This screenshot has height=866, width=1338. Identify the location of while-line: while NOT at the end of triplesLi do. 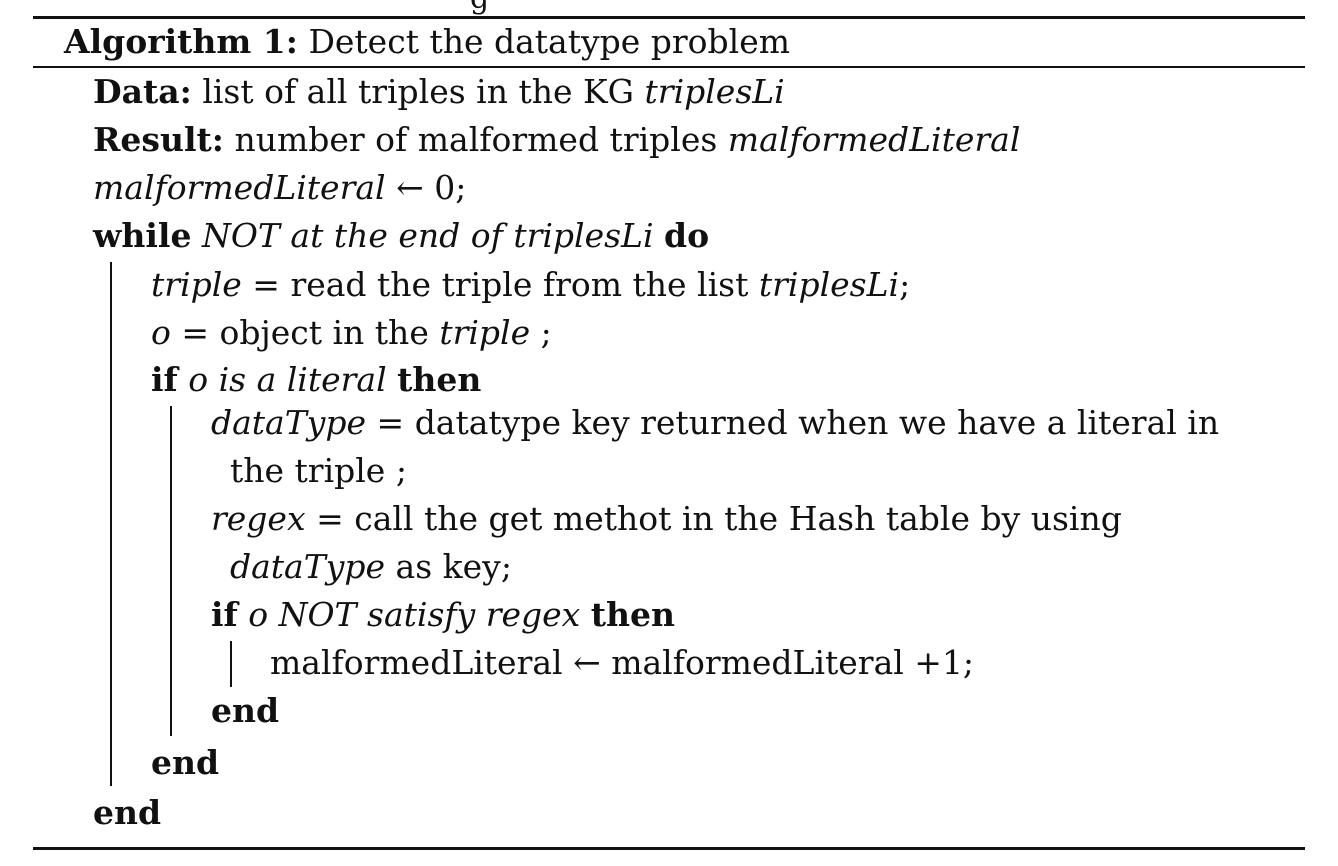
(401, 236).